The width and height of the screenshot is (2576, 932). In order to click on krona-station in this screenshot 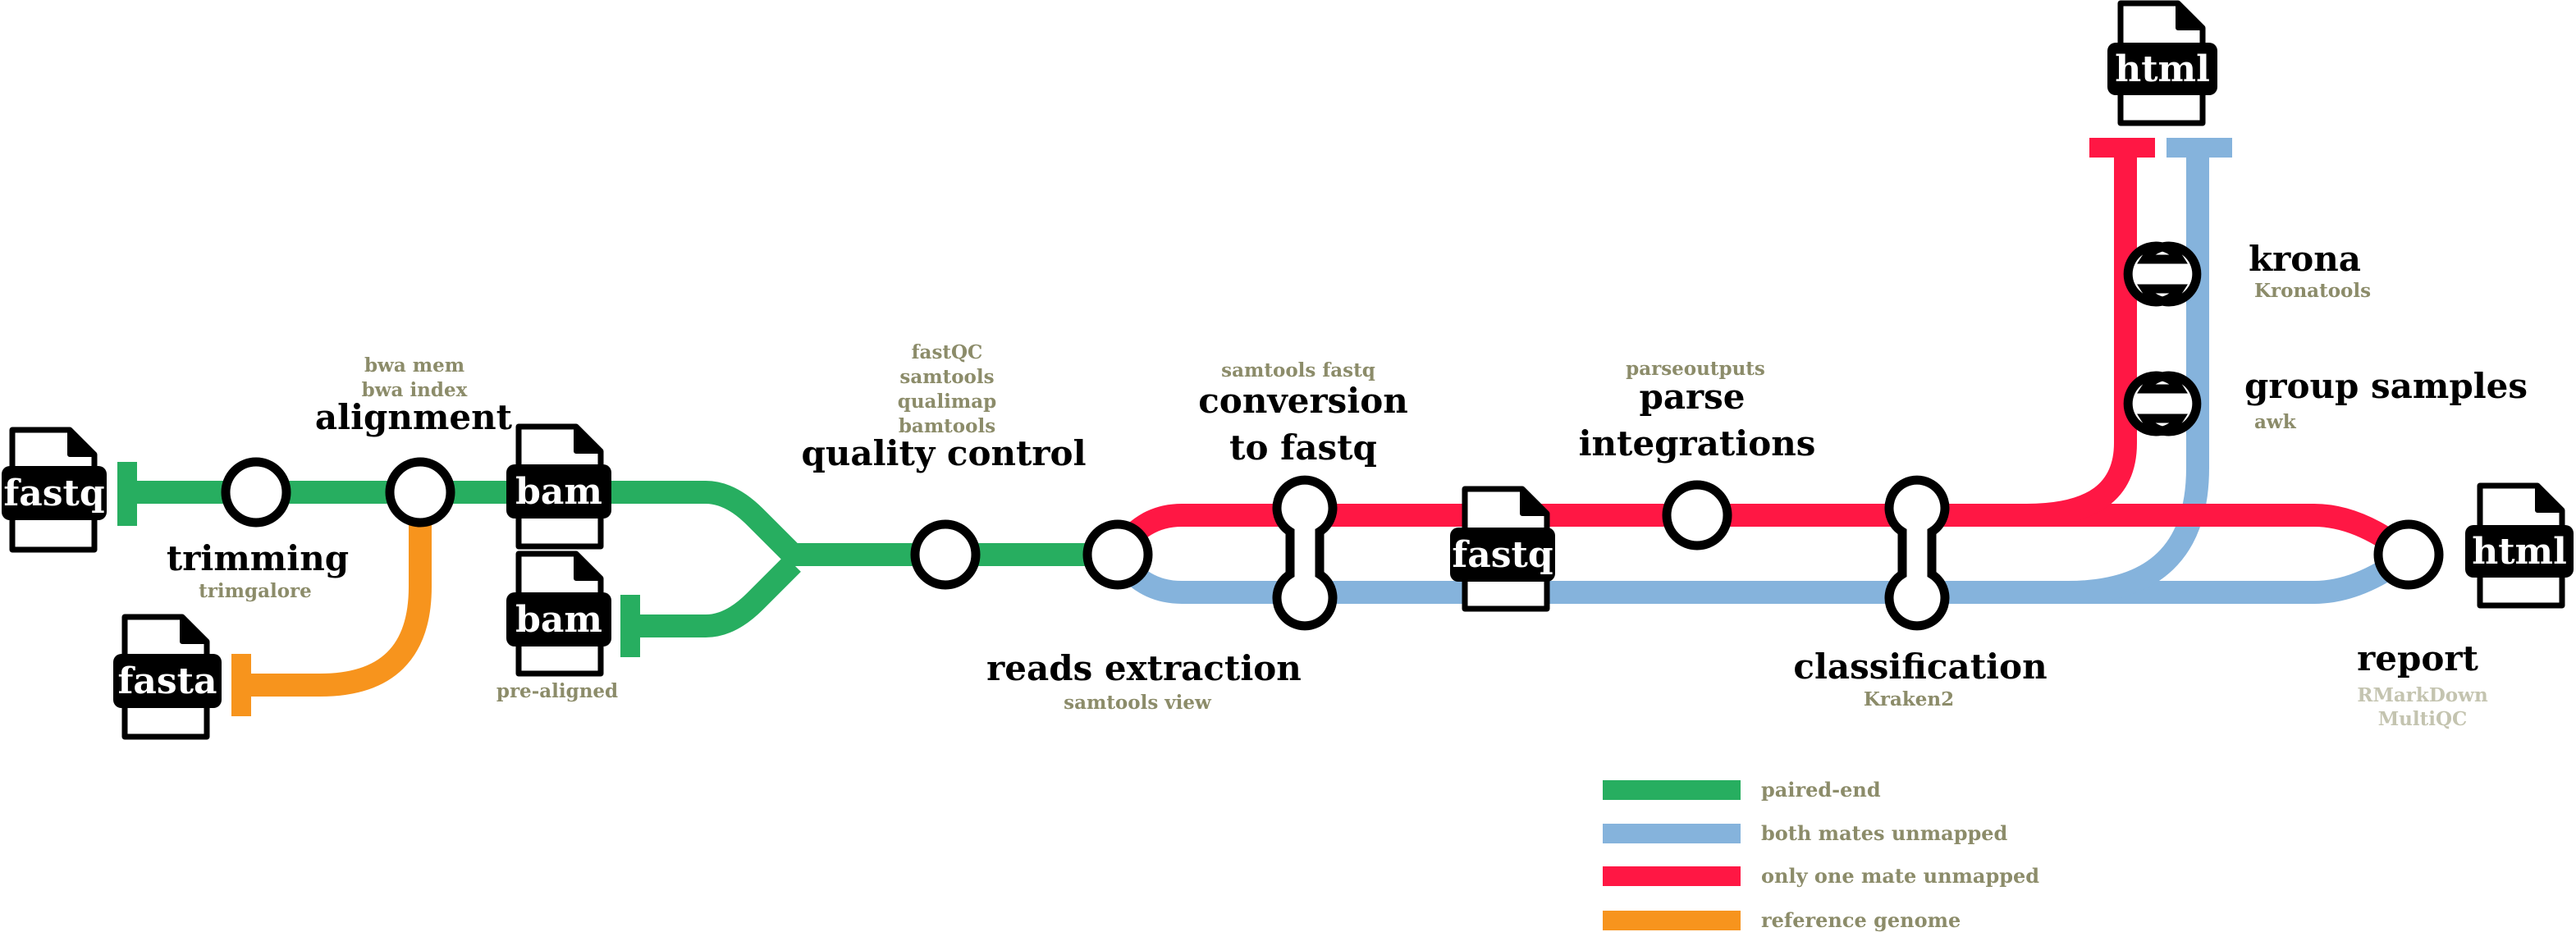, I will do `click(2162, 274)`.